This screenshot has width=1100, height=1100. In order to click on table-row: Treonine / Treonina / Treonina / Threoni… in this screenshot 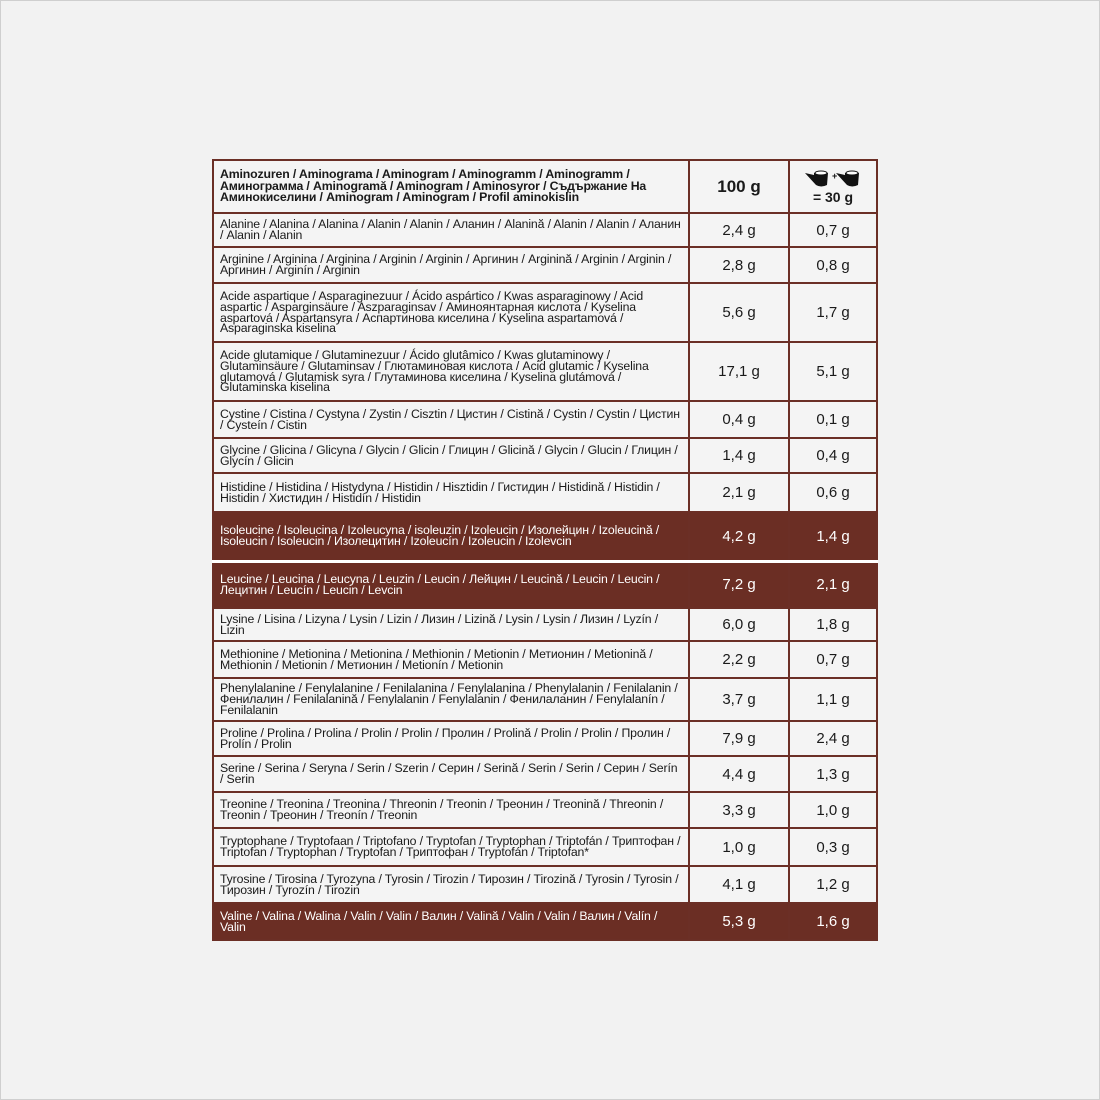, I will do `click(545, 810)`.